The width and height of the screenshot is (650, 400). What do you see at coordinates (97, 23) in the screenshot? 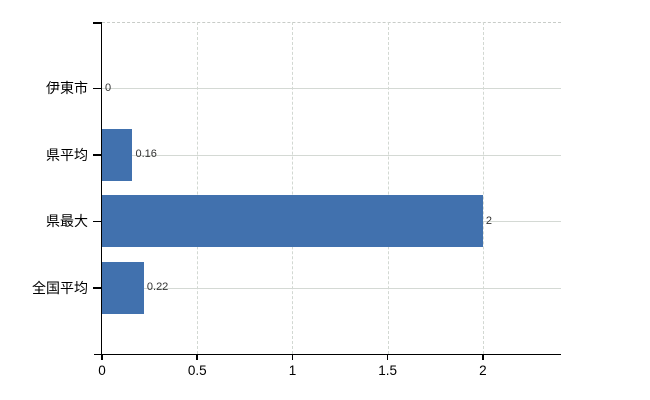
I see `y-axis-end-tick` at bounding box center [97, 23].